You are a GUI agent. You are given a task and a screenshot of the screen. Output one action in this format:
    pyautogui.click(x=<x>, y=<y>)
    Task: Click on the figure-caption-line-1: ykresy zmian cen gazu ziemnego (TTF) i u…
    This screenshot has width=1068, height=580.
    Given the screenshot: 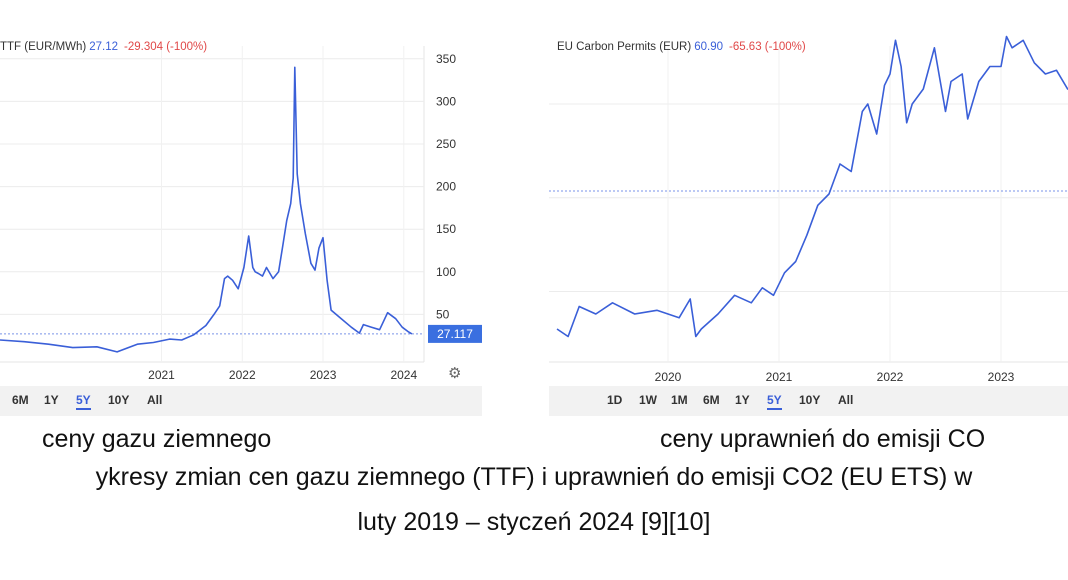 What is the action you would take?
    pyautogui.click(x=534, y=477)
    